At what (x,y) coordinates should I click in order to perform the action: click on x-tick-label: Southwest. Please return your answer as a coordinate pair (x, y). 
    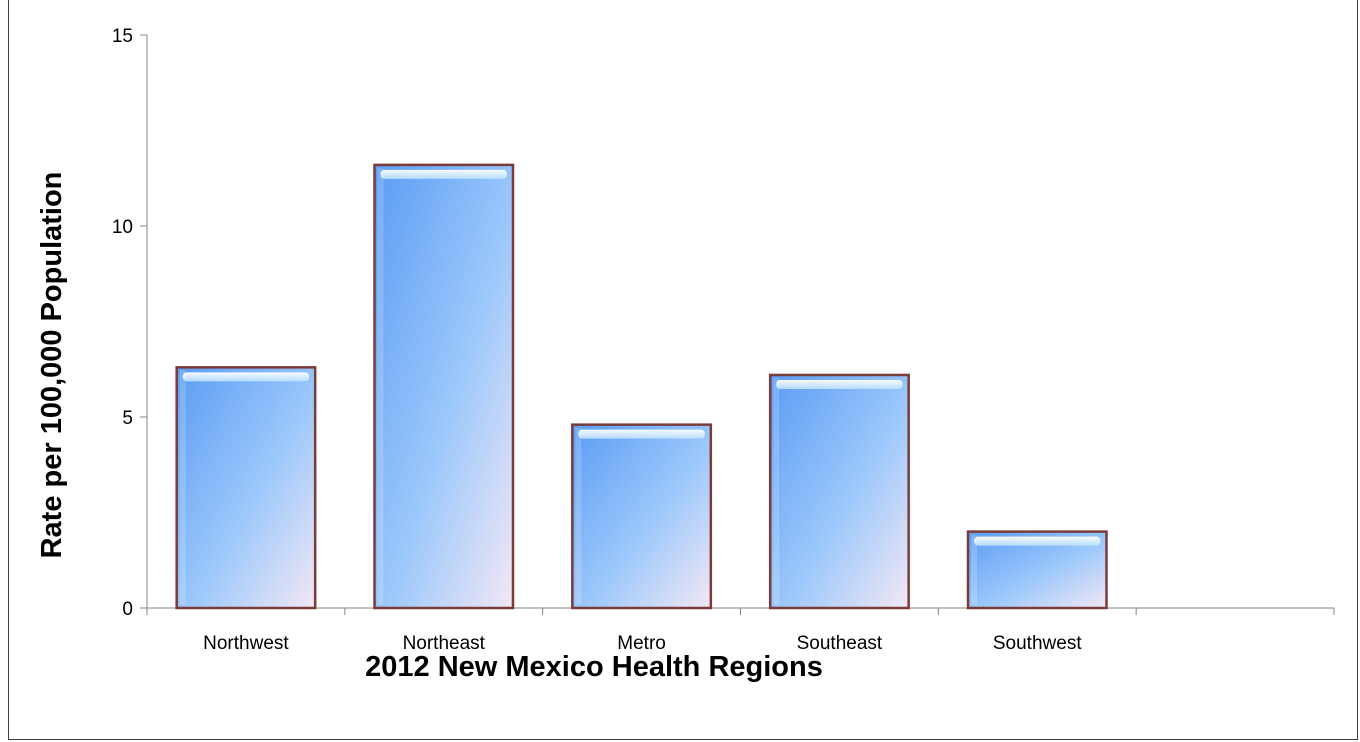
    Looking at the image, I should click on (1037, 643).